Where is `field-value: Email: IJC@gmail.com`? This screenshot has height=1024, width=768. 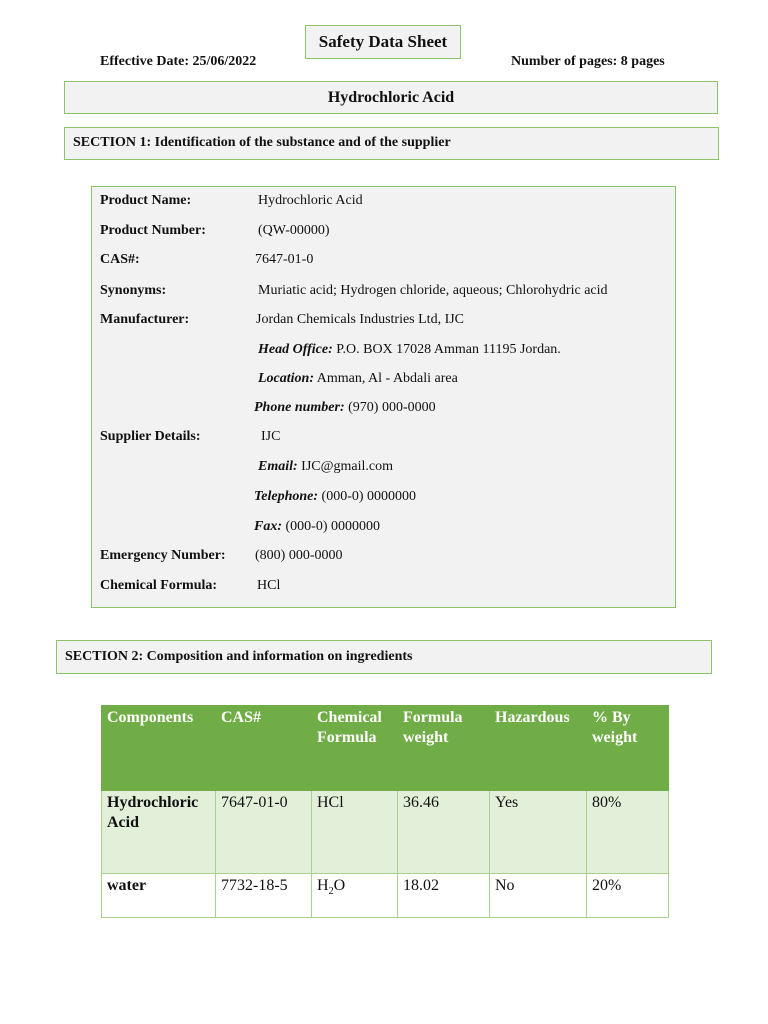
field-value: Email: IJC@gmail.com is located at coordinates (325, 467).